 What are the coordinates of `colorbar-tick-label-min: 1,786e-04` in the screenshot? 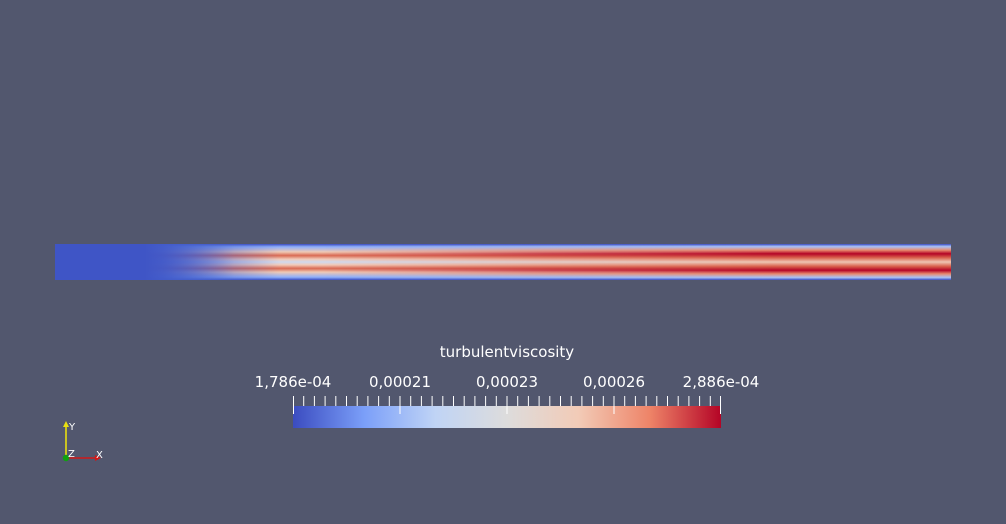 It's located at (293, 382).